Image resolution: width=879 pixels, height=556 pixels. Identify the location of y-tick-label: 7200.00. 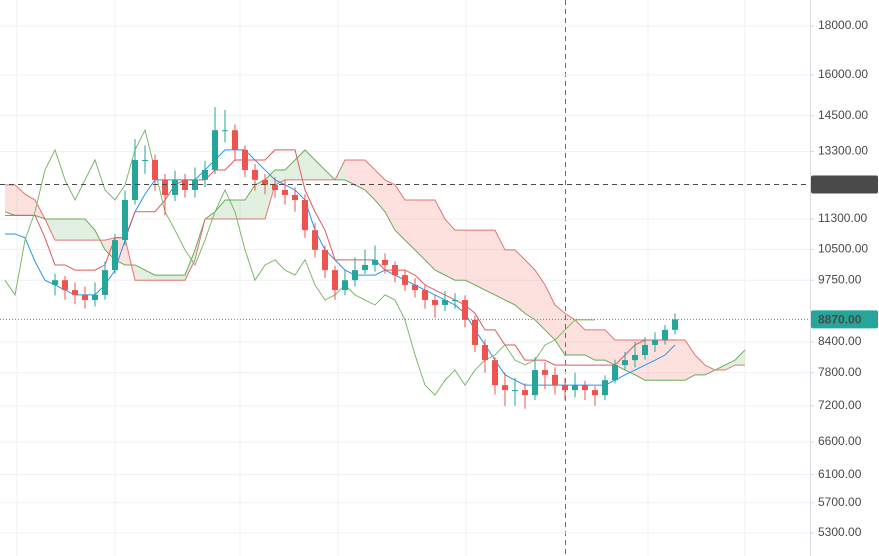
(840, 405).